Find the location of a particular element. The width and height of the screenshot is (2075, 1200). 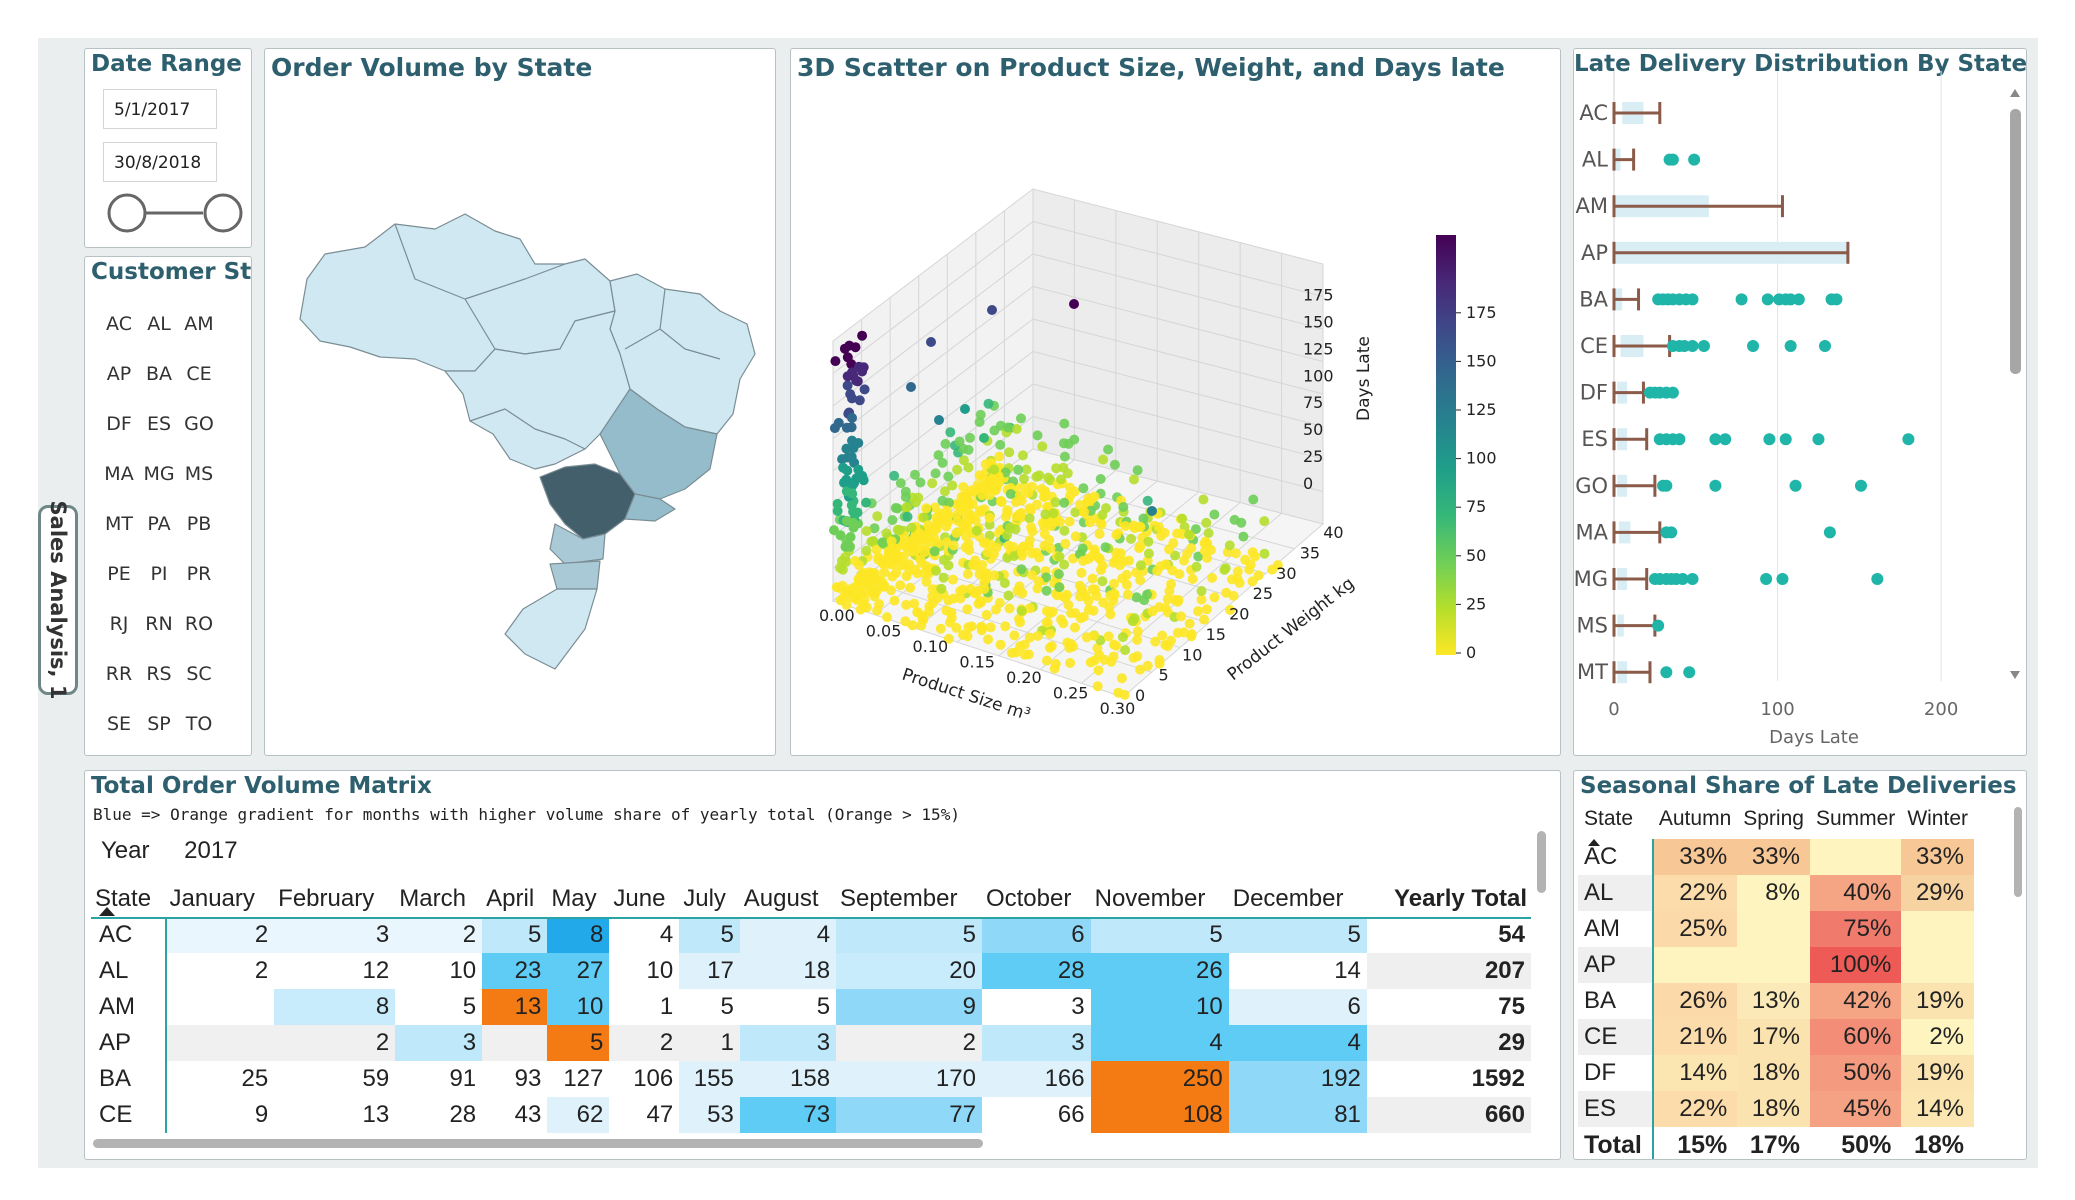

page-tab-label: Sales Analysis, 1 is located at coordinates (58, 600).